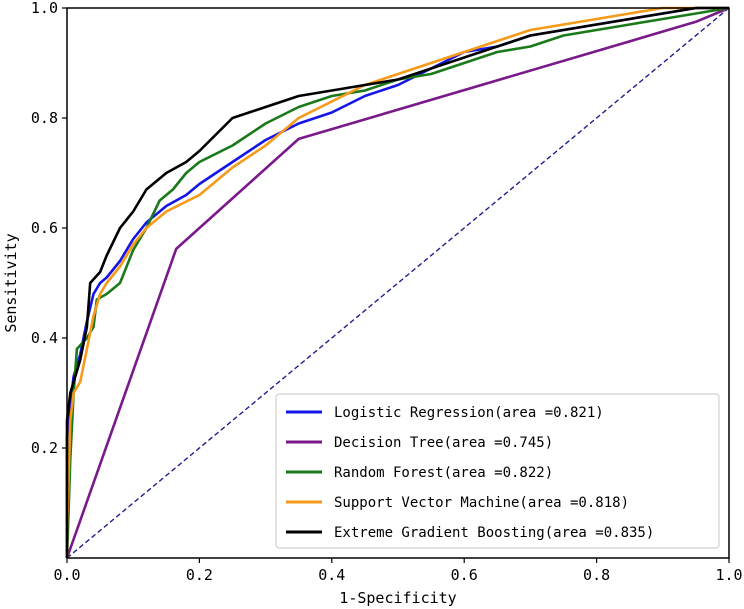  Describe the element at coordinates (464, 575) in the screenshot. I see `x-tick-label: 0.6` at that location.